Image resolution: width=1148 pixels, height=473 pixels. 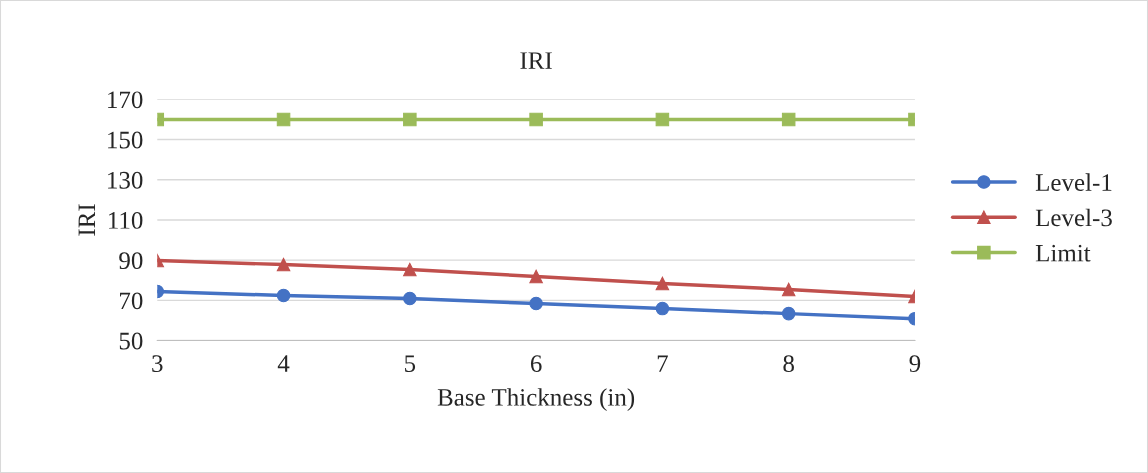 What do you see at coordinates (662, 363) in the screenshot?
I see `x-tick-label: 7` at bounding box center [662, 363].